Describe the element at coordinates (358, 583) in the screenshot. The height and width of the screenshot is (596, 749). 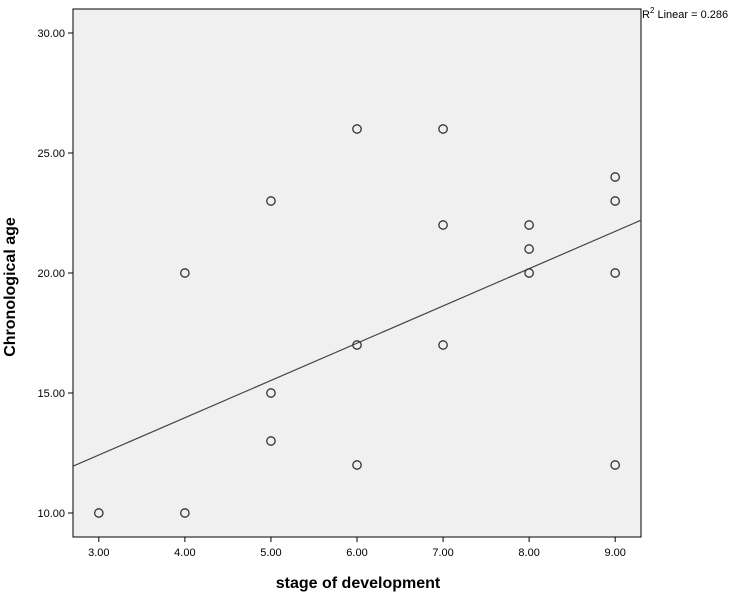
I see `x-axis-title: stage of development` at that location.